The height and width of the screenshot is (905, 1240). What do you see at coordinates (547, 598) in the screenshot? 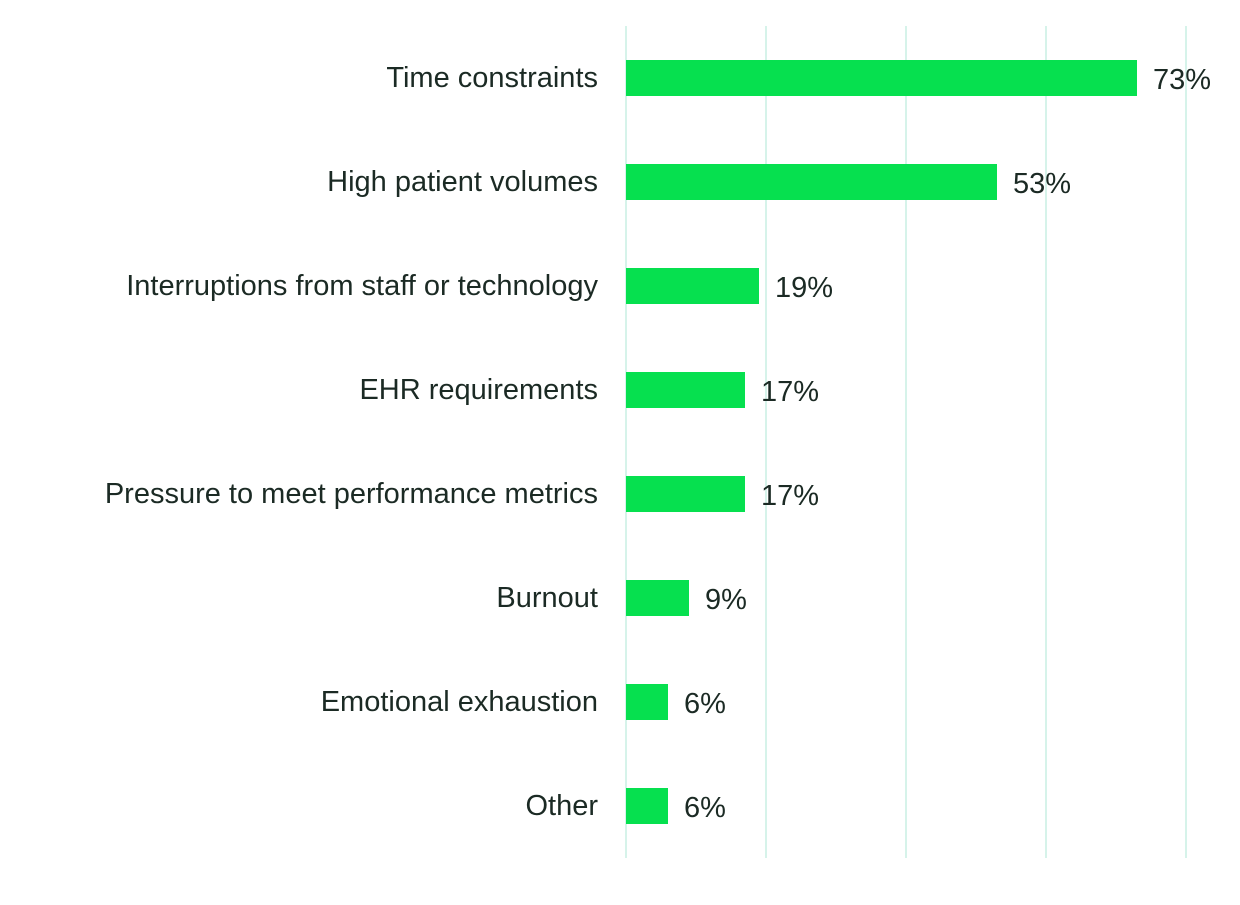
I see `category-label-5: Burnout` at bounding box center [547, 598].